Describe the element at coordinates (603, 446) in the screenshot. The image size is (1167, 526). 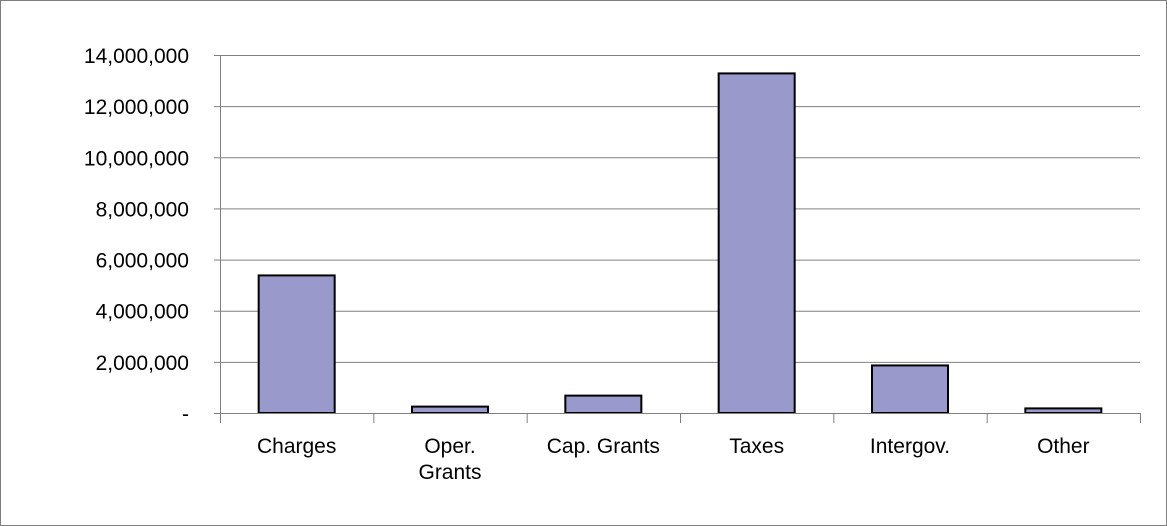
I see `x-category-label: Cap. Grants` at that location.